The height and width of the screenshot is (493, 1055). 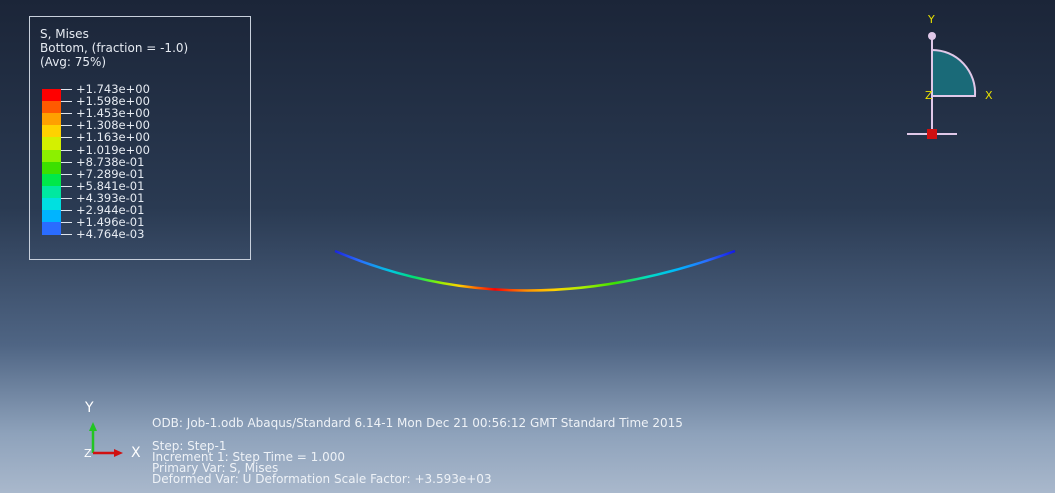 What do you see at coordinates (64, 34) in the screenshot?
I see `legend-title-line-1: S, Mises` at bounding box center [64, 34].